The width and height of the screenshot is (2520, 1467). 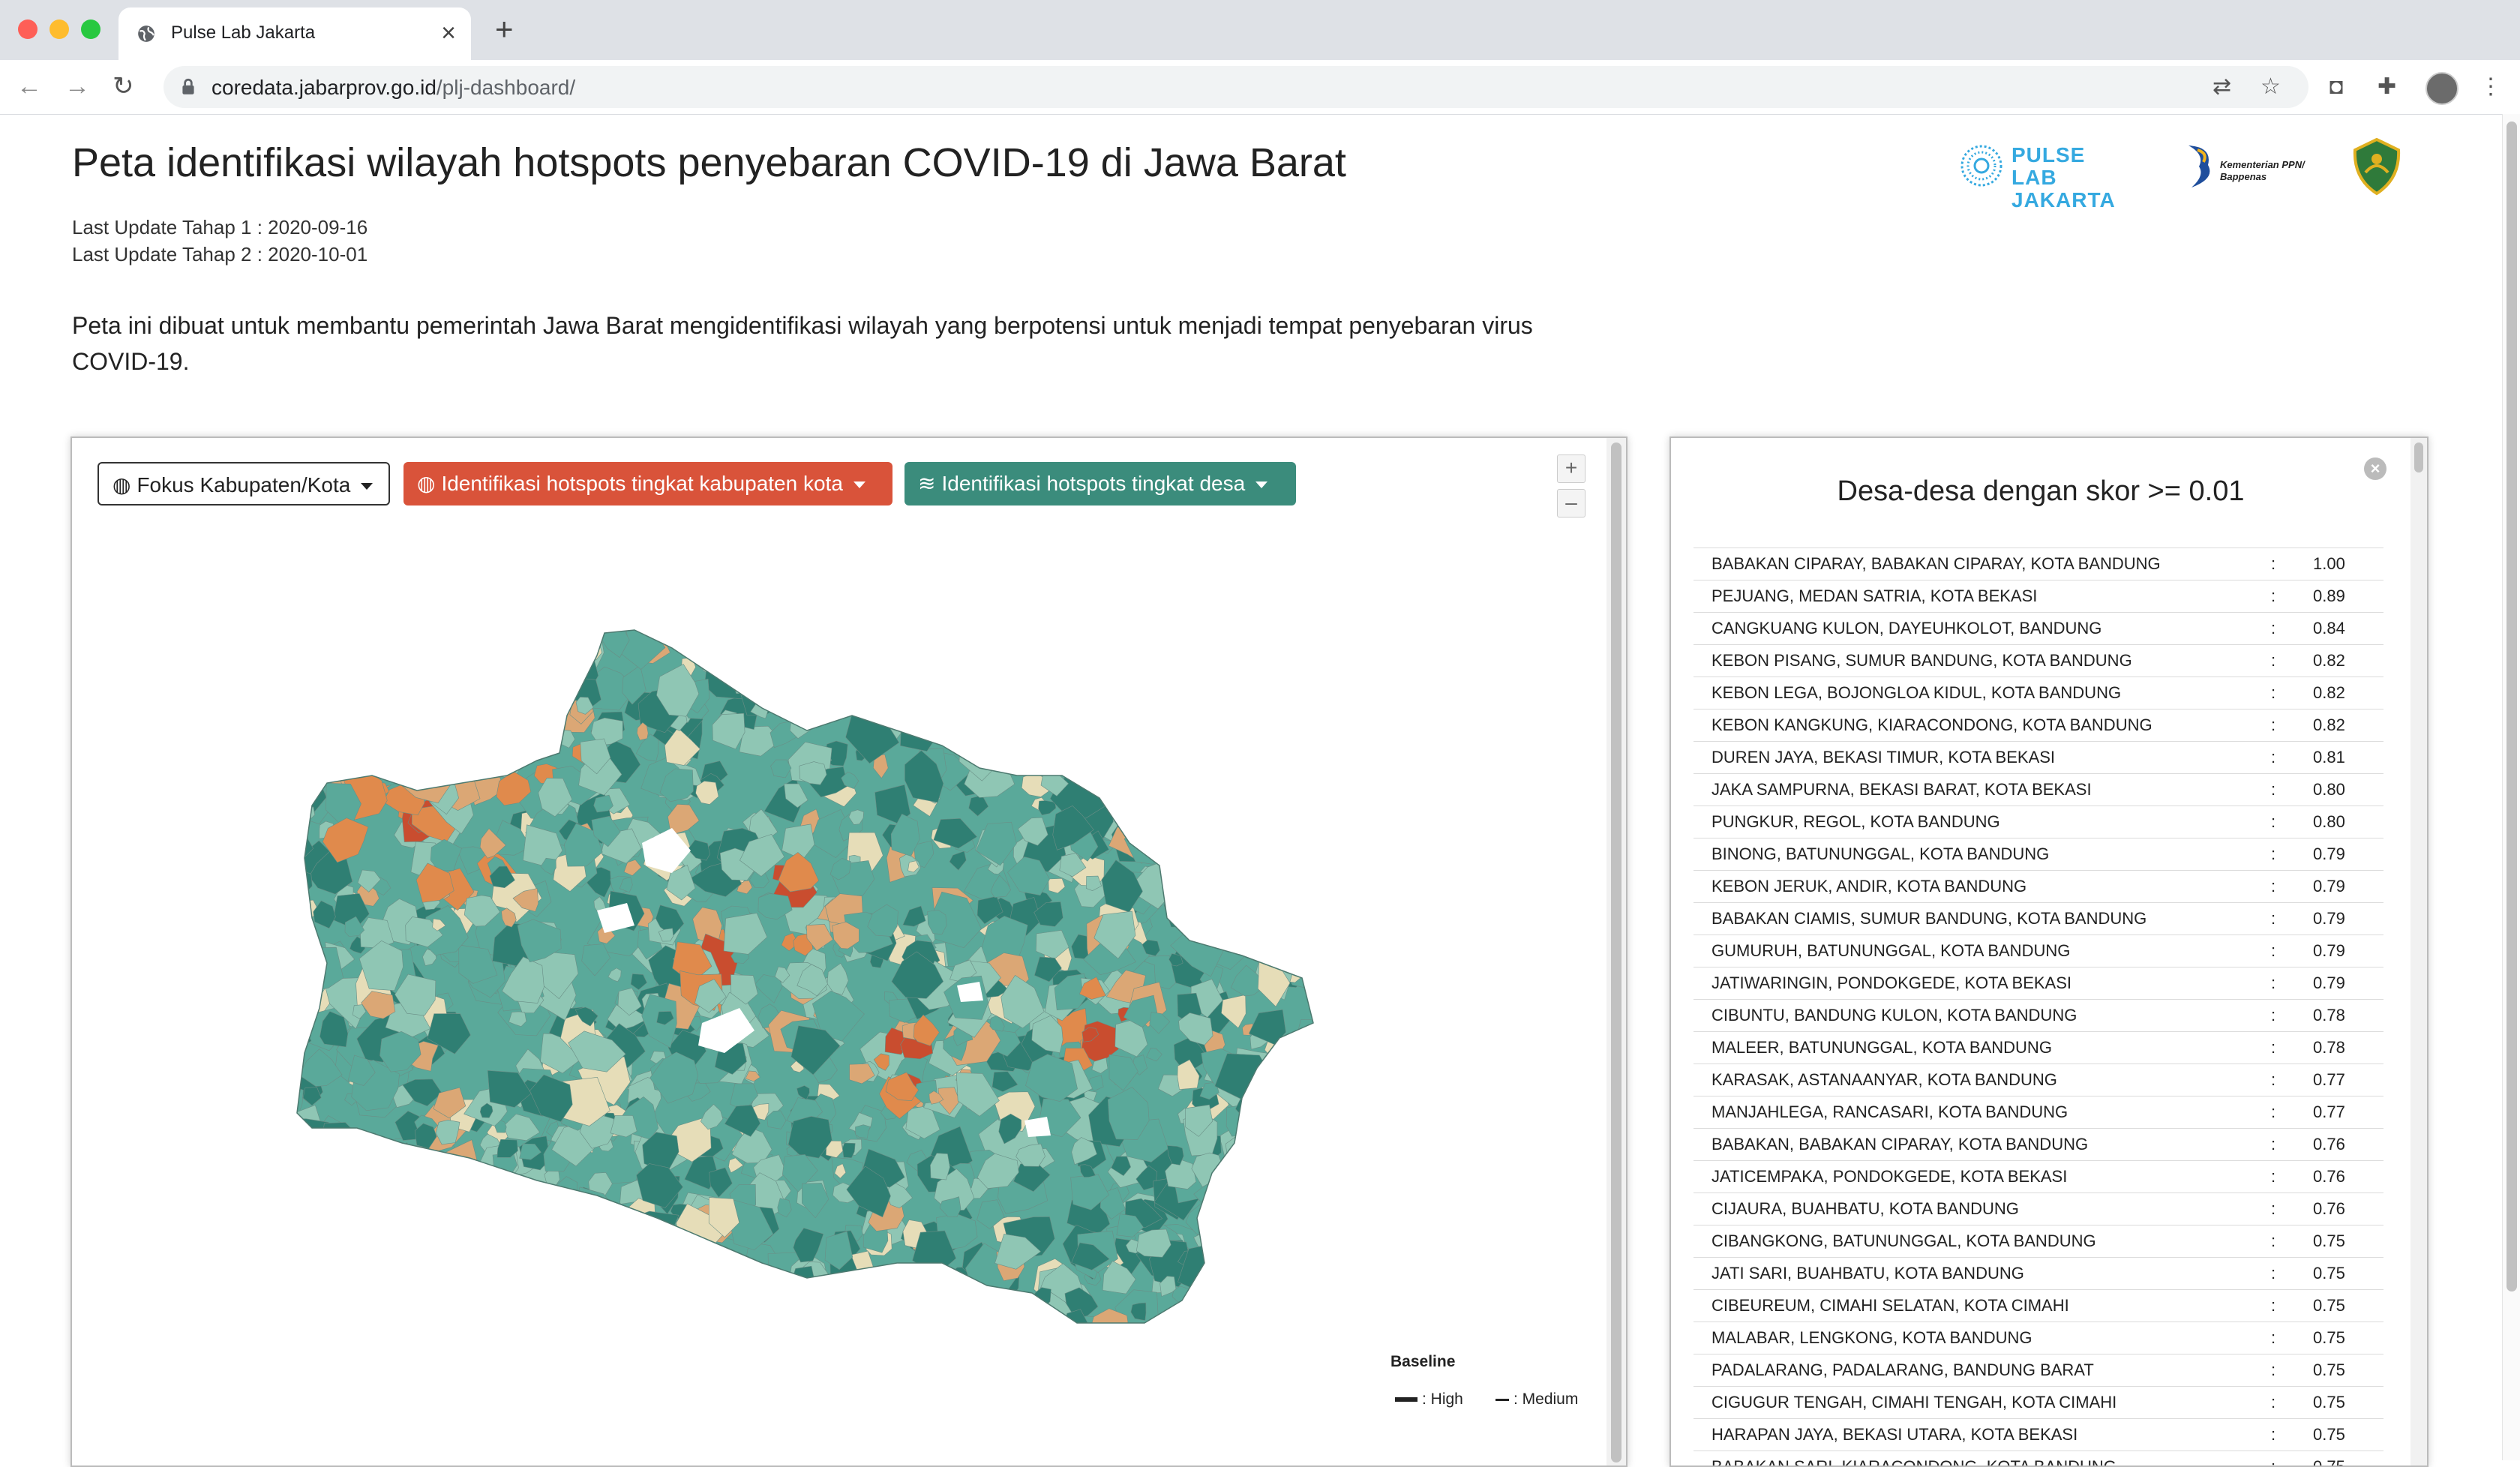 I want to click on new-tab-icon: +, so click(x=504, y=28).